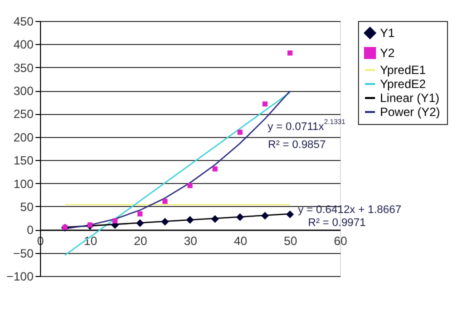 The width and height of the screenshot is (474, 323). Describe the element at coordinates (23, 114) in the screenshot. I see `y-tick-label: 250` at that location.